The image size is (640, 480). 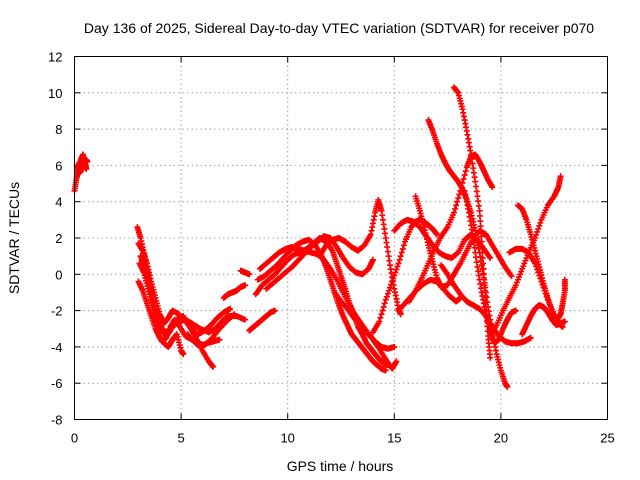 I want to click on y-tick-label: 12, so click(x=55, y=57).